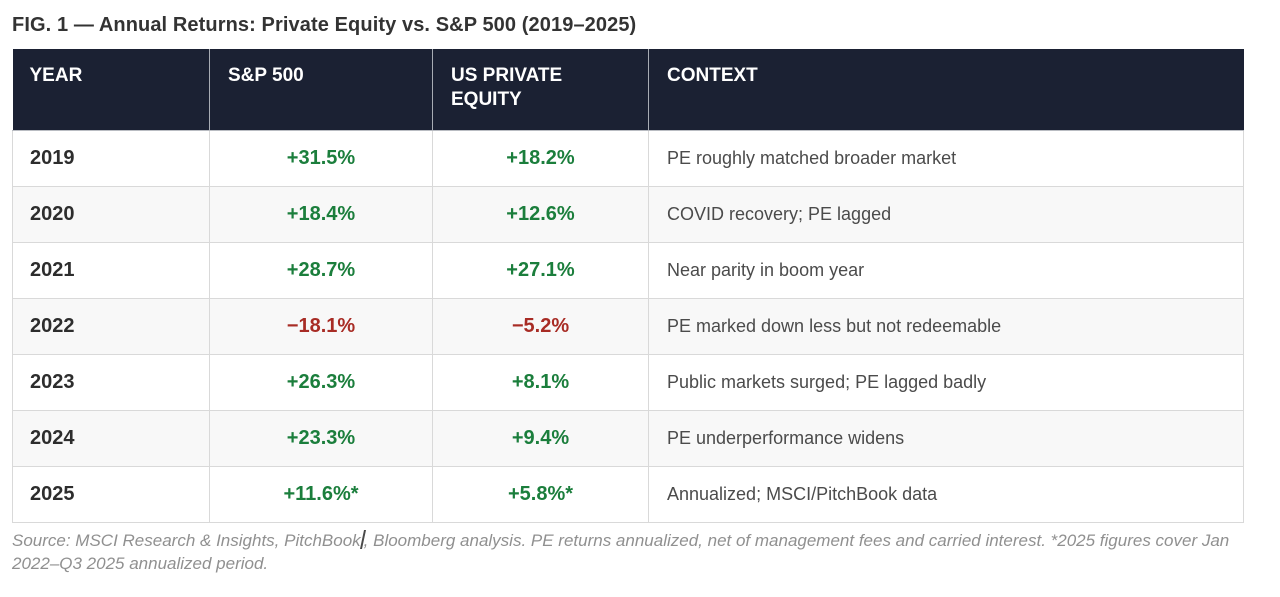 The image size is (1280, 597). What do you see at coordinates (946, 382) in the screenshot?
I see `context-cell: Public markets surged; PE lagged badly` at bounding box center [946, 382].